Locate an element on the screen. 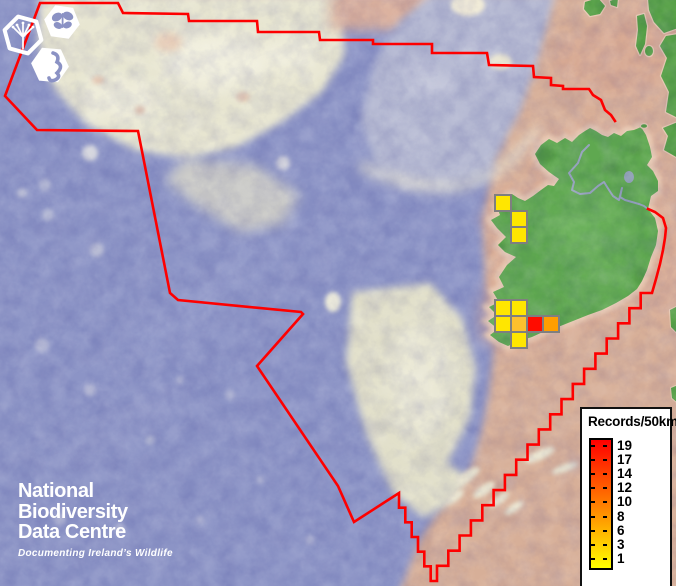 The height and width of the screenshot is (586, 676). legend-tick-label: 8 is located at coordinates (621, 516).